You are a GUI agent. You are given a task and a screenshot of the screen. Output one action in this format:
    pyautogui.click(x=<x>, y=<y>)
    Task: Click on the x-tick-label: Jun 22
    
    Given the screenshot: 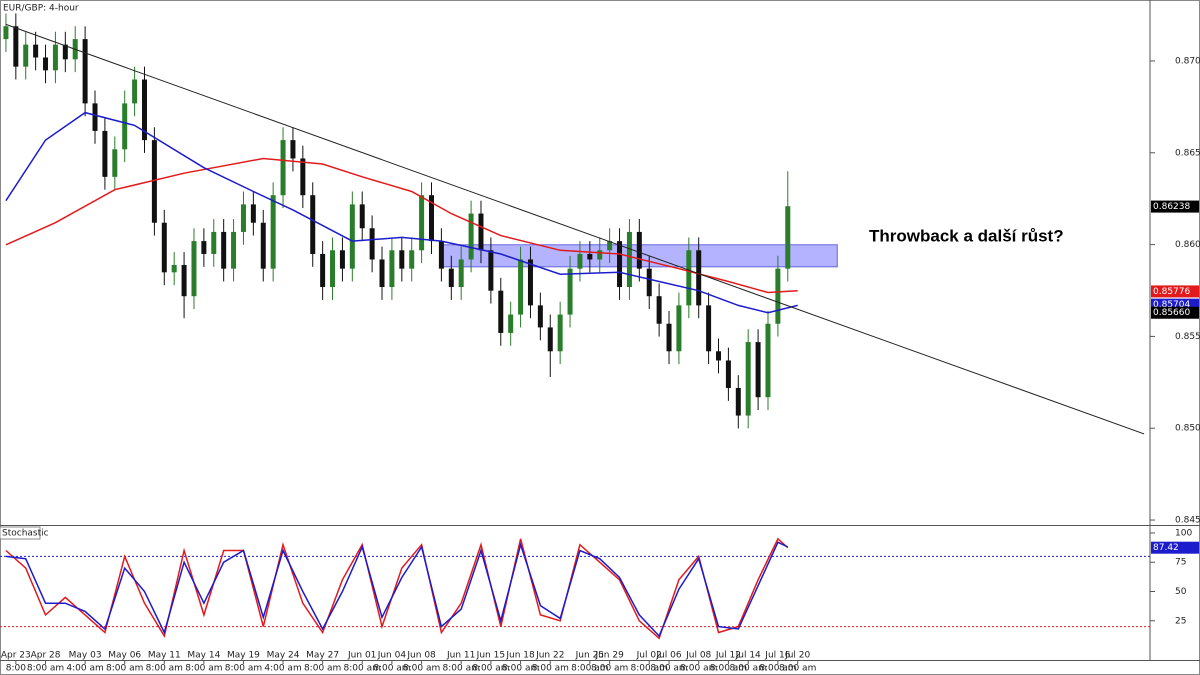 What is the action you would take?
    pyautogui.click(x=549, y=656)
    